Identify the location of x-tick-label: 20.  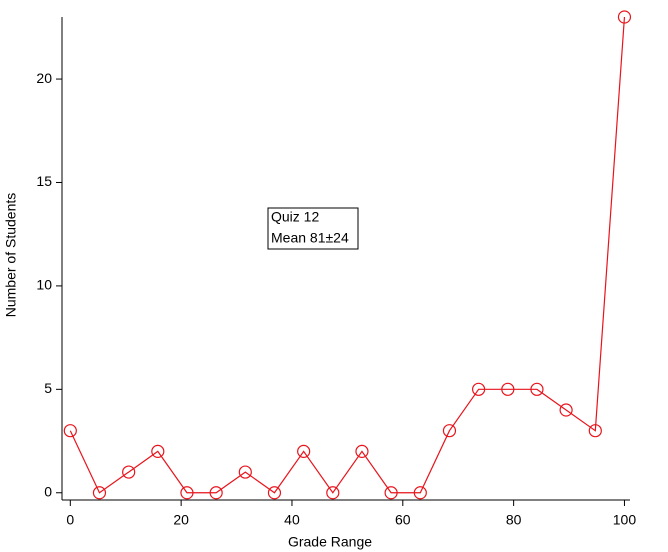
(181, 520).